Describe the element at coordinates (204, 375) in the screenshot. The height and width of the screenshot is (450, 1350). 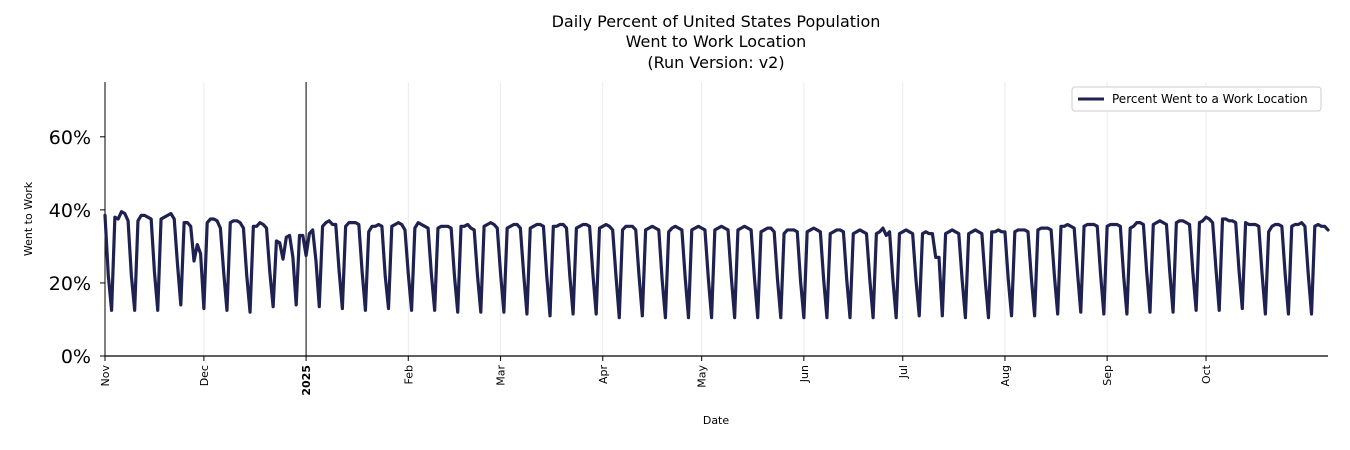
I see `x-tick-label: Dec` at that location.